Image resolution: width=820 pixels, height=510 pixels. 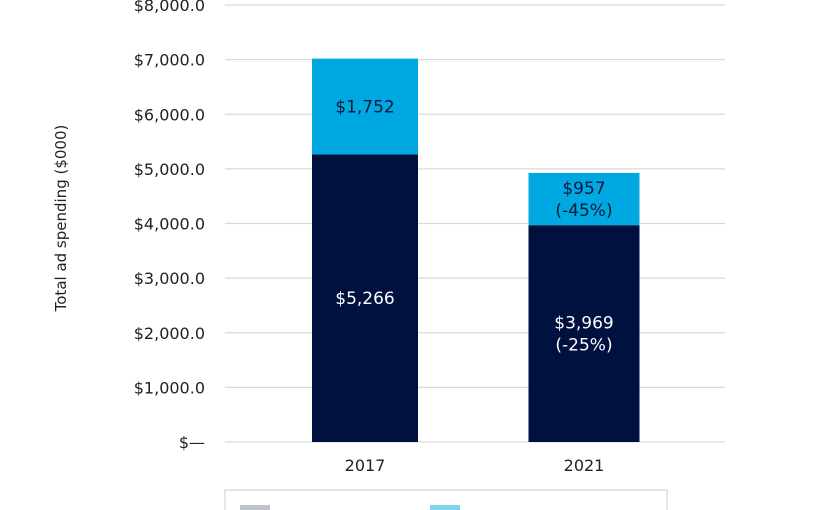 I want to click on legend-box, so click(x=446, y=499).